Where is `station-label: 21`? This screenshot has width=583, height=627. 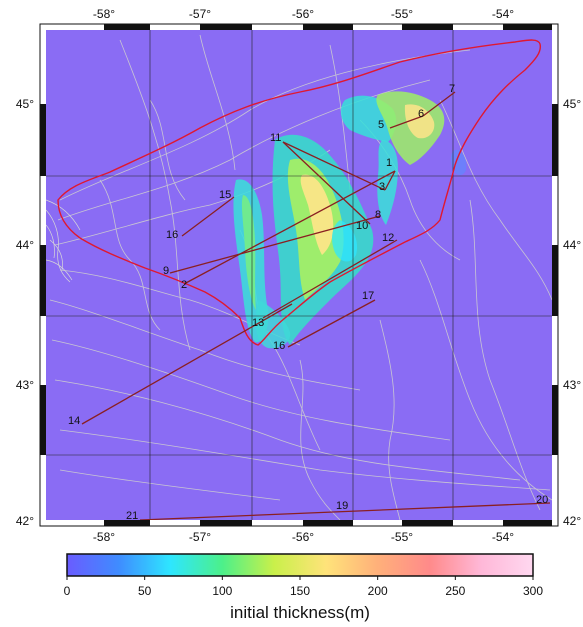 station-label: 21 is located at coordinates (132, 516).